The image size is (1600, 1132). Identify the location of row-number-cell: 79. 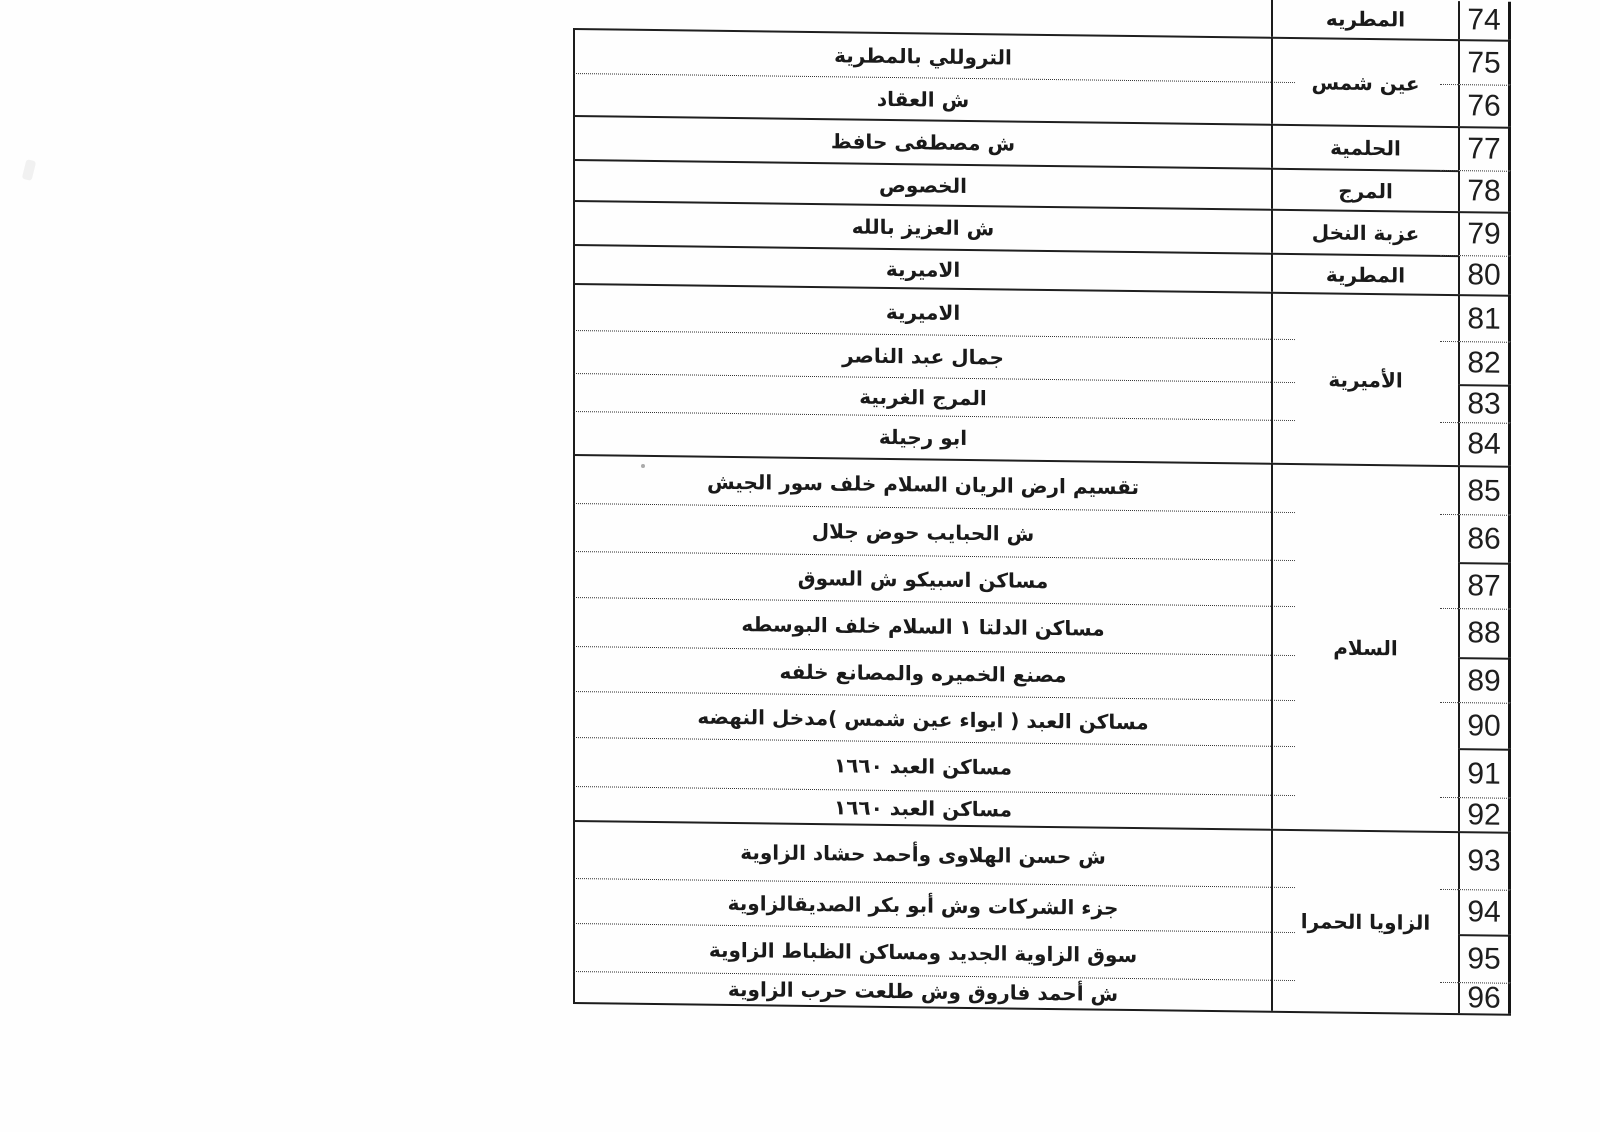
(1484, 233).